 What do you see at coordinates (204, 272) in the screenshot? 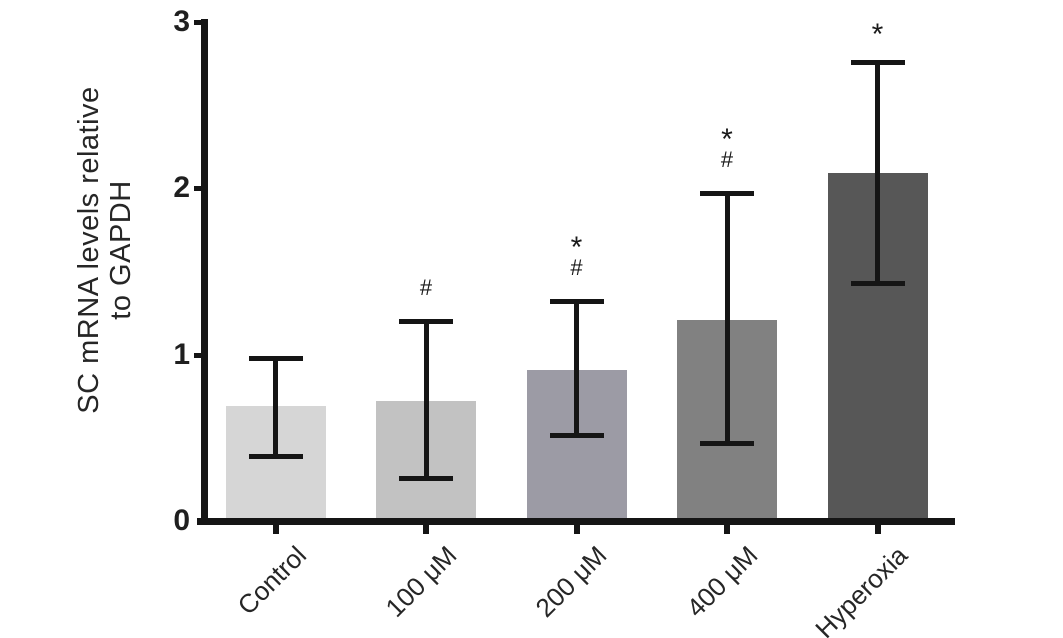
I see `y-axis-line` at bounding box center [204, 272].